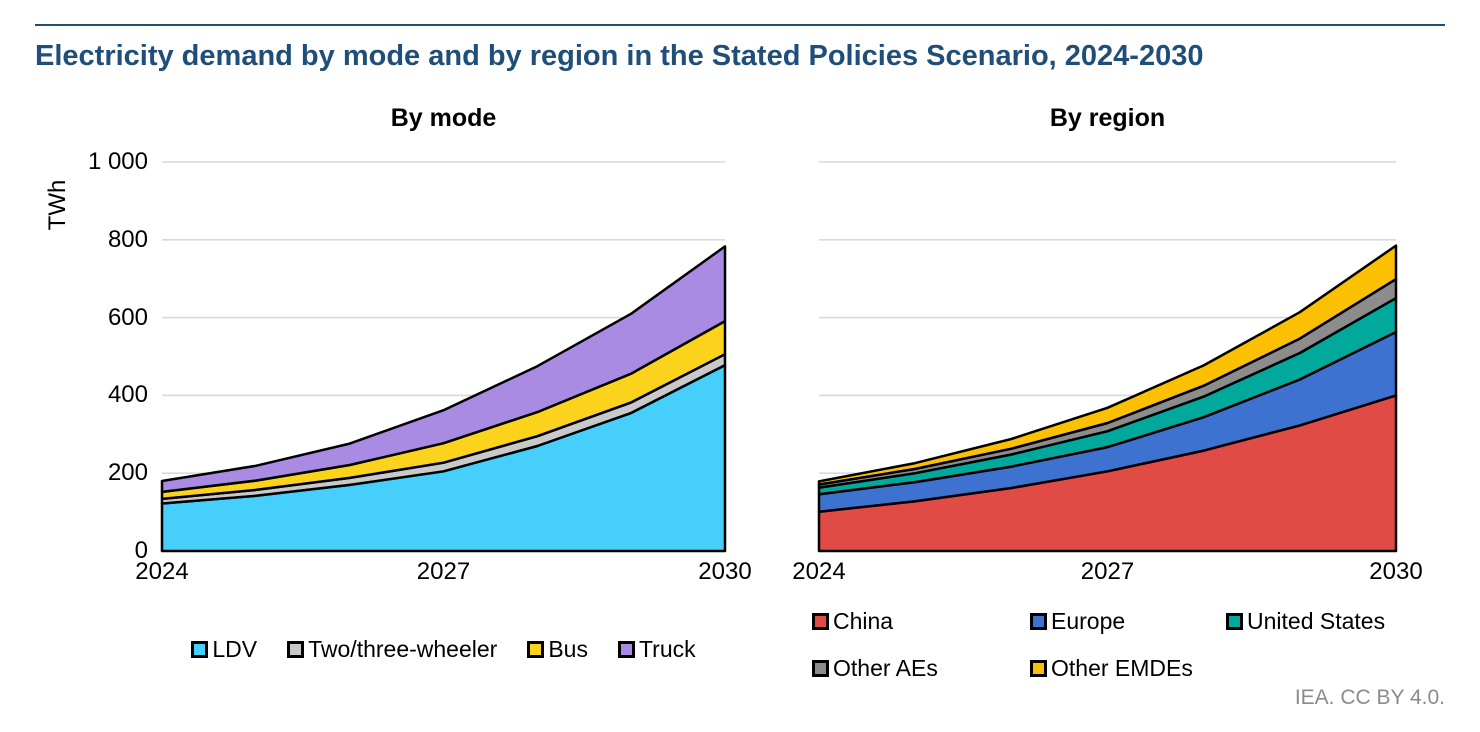  I want to click on legend-label: LDV, so click(235, 649).